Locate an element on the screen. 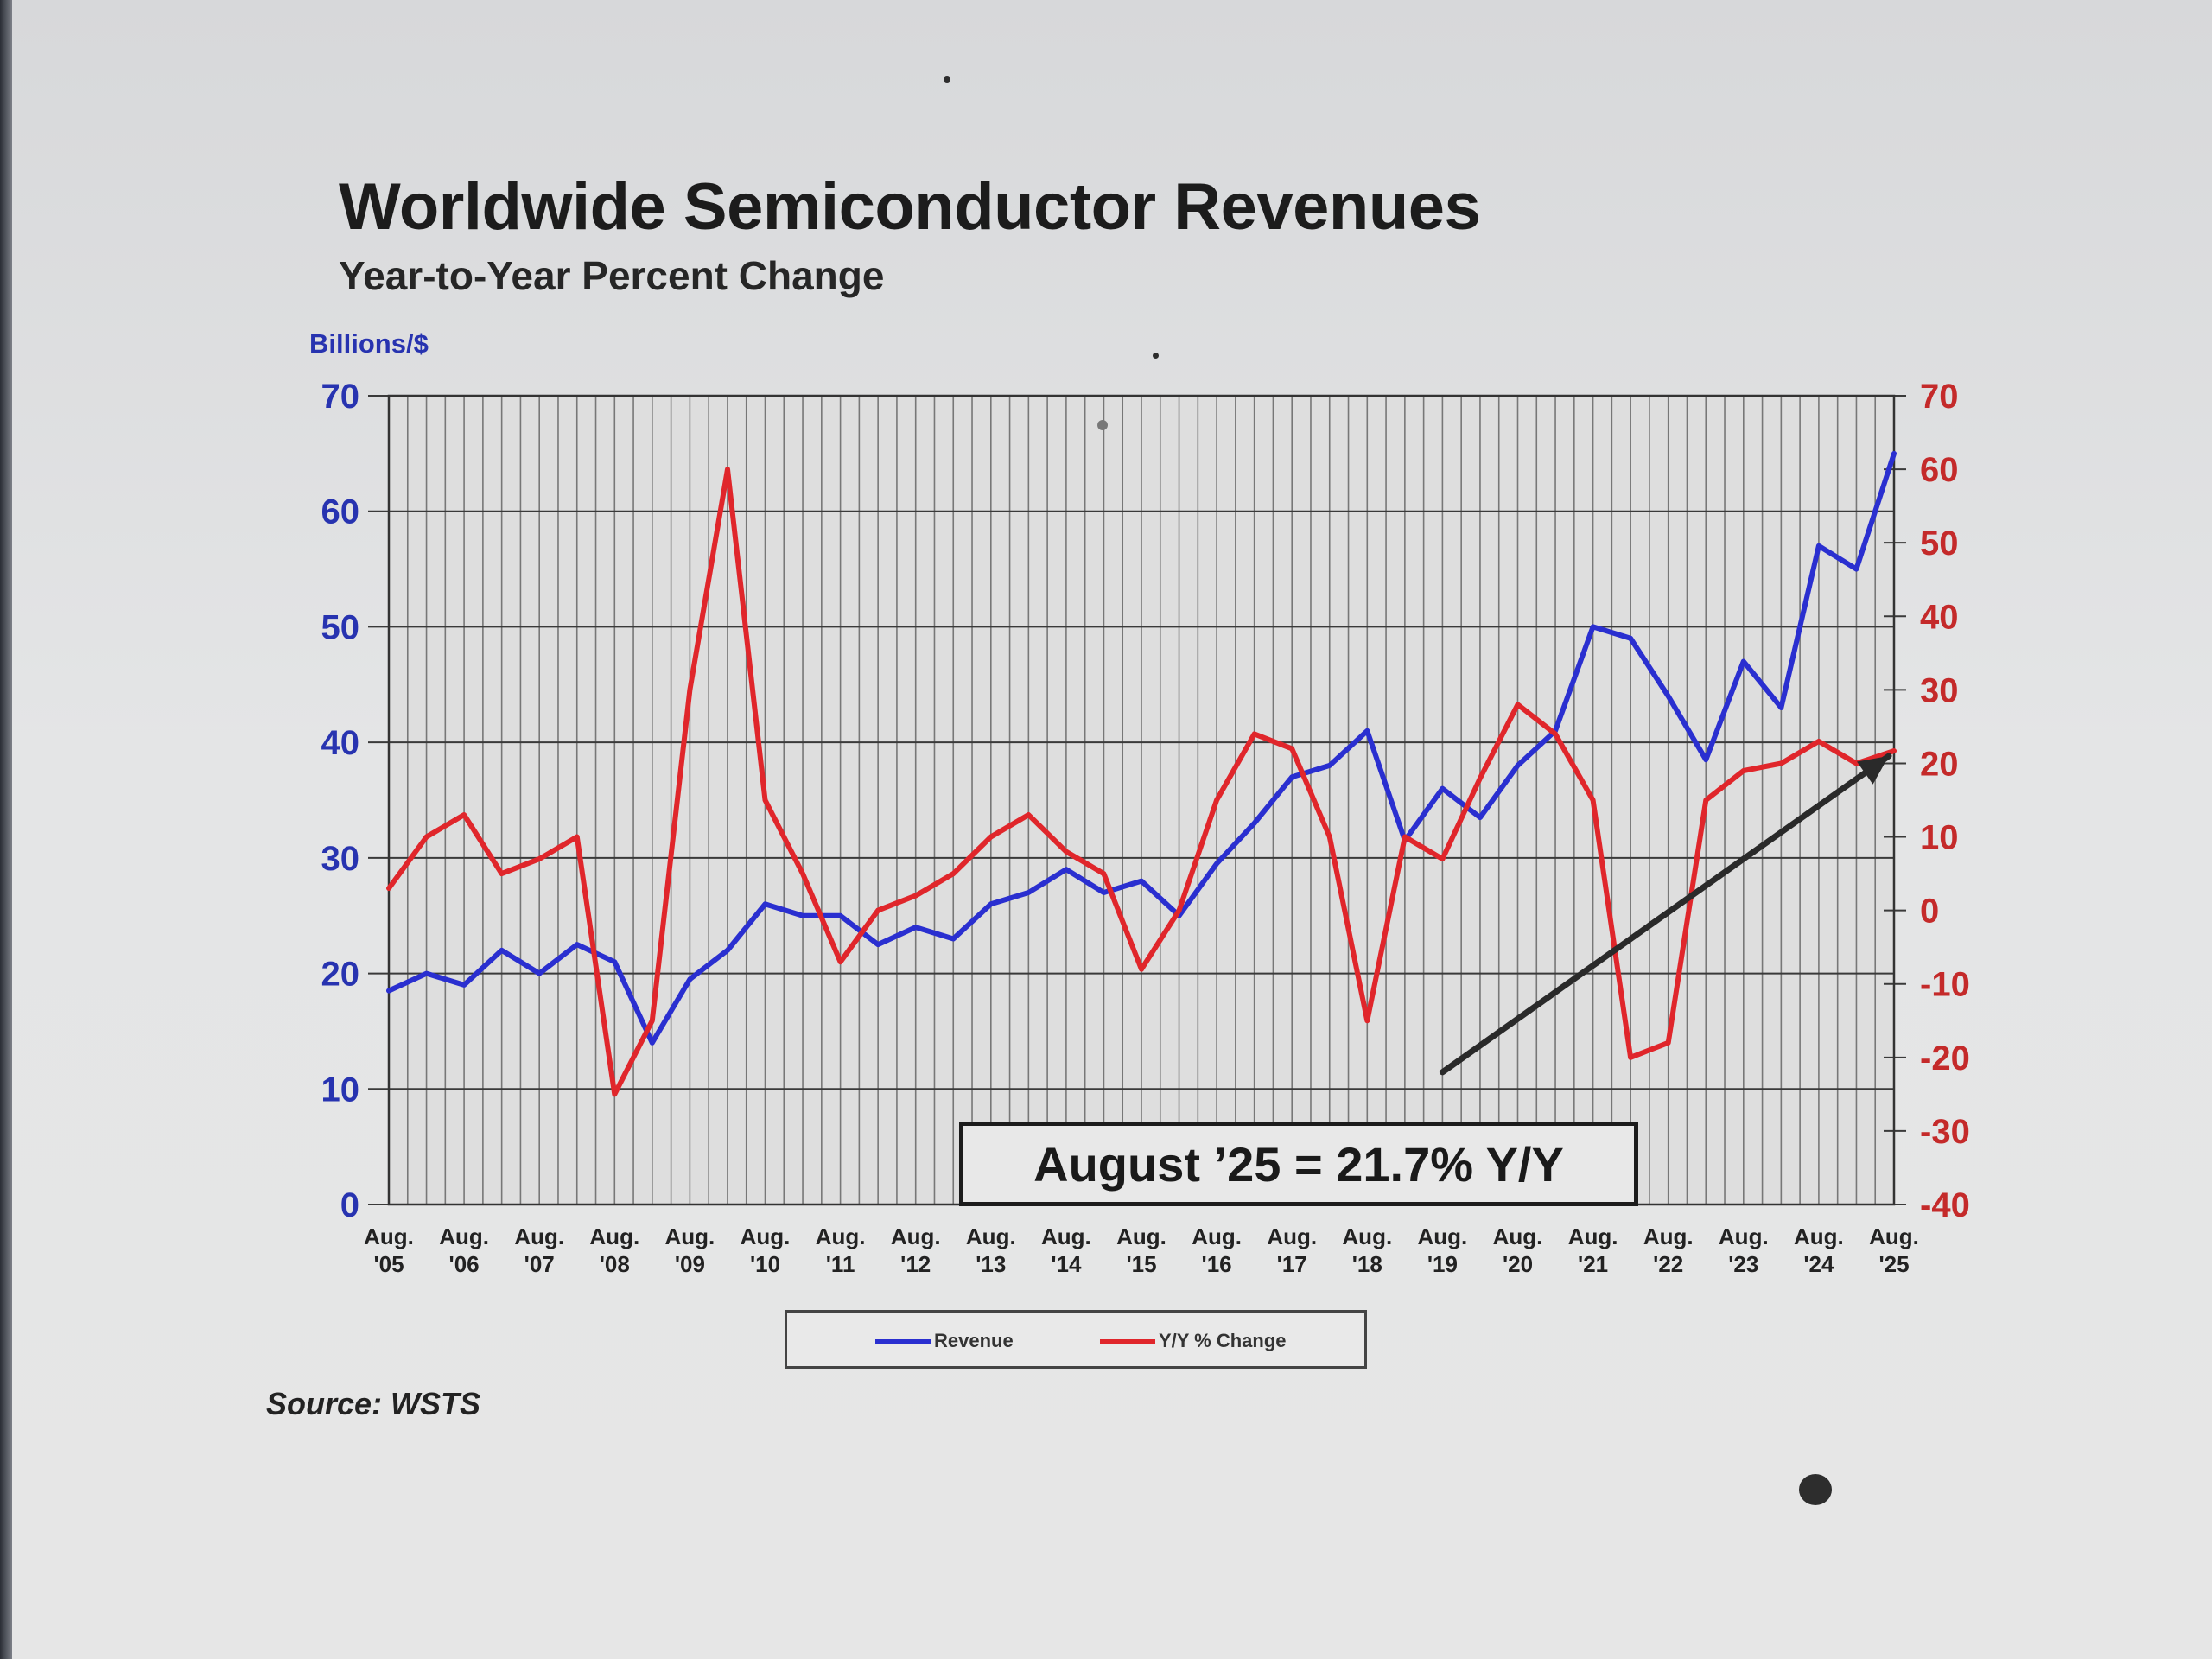  callout-text: August ’25 = 21.7% Y/Y is located at coordinates (1298, 1164).